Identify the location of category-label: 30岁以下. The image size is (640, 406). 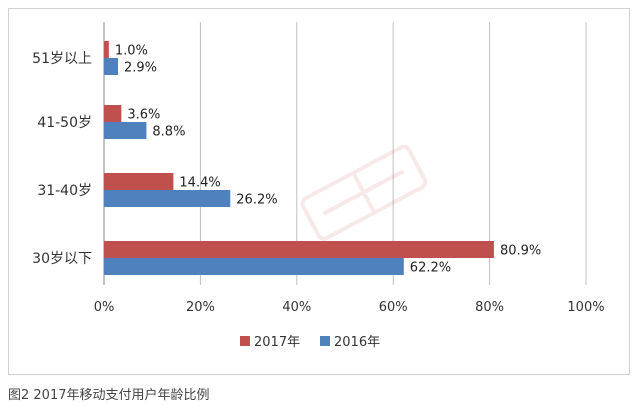
(62, 259).